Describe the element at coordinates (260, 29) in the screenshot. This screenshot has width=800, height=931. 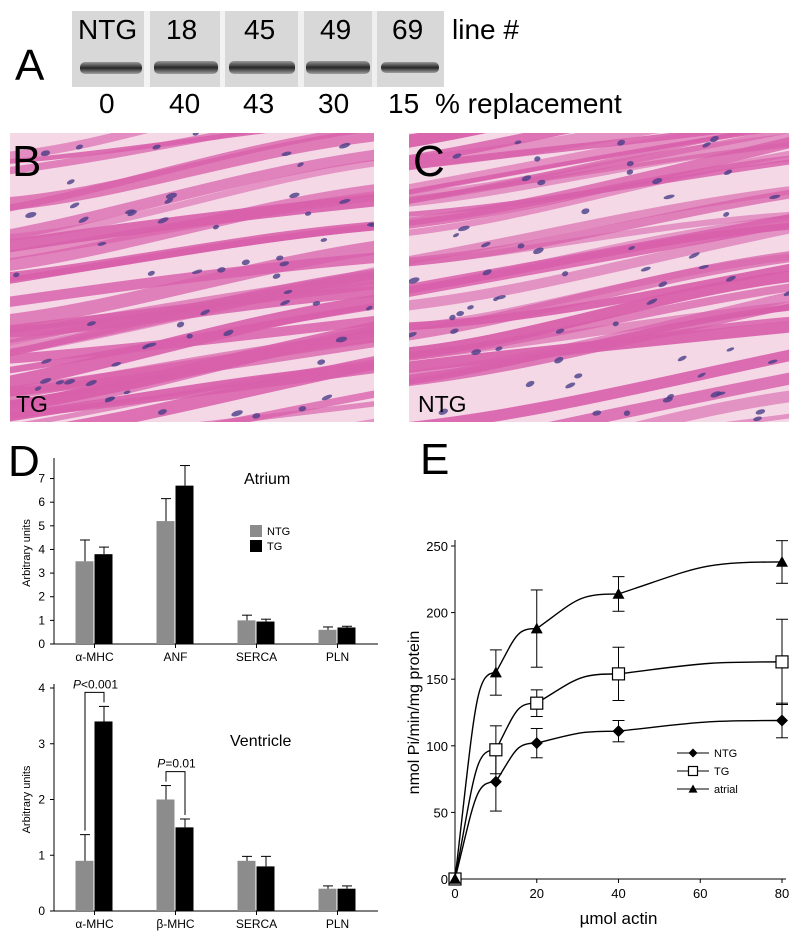
I see `blot-lane-label-45: 45` at that location.